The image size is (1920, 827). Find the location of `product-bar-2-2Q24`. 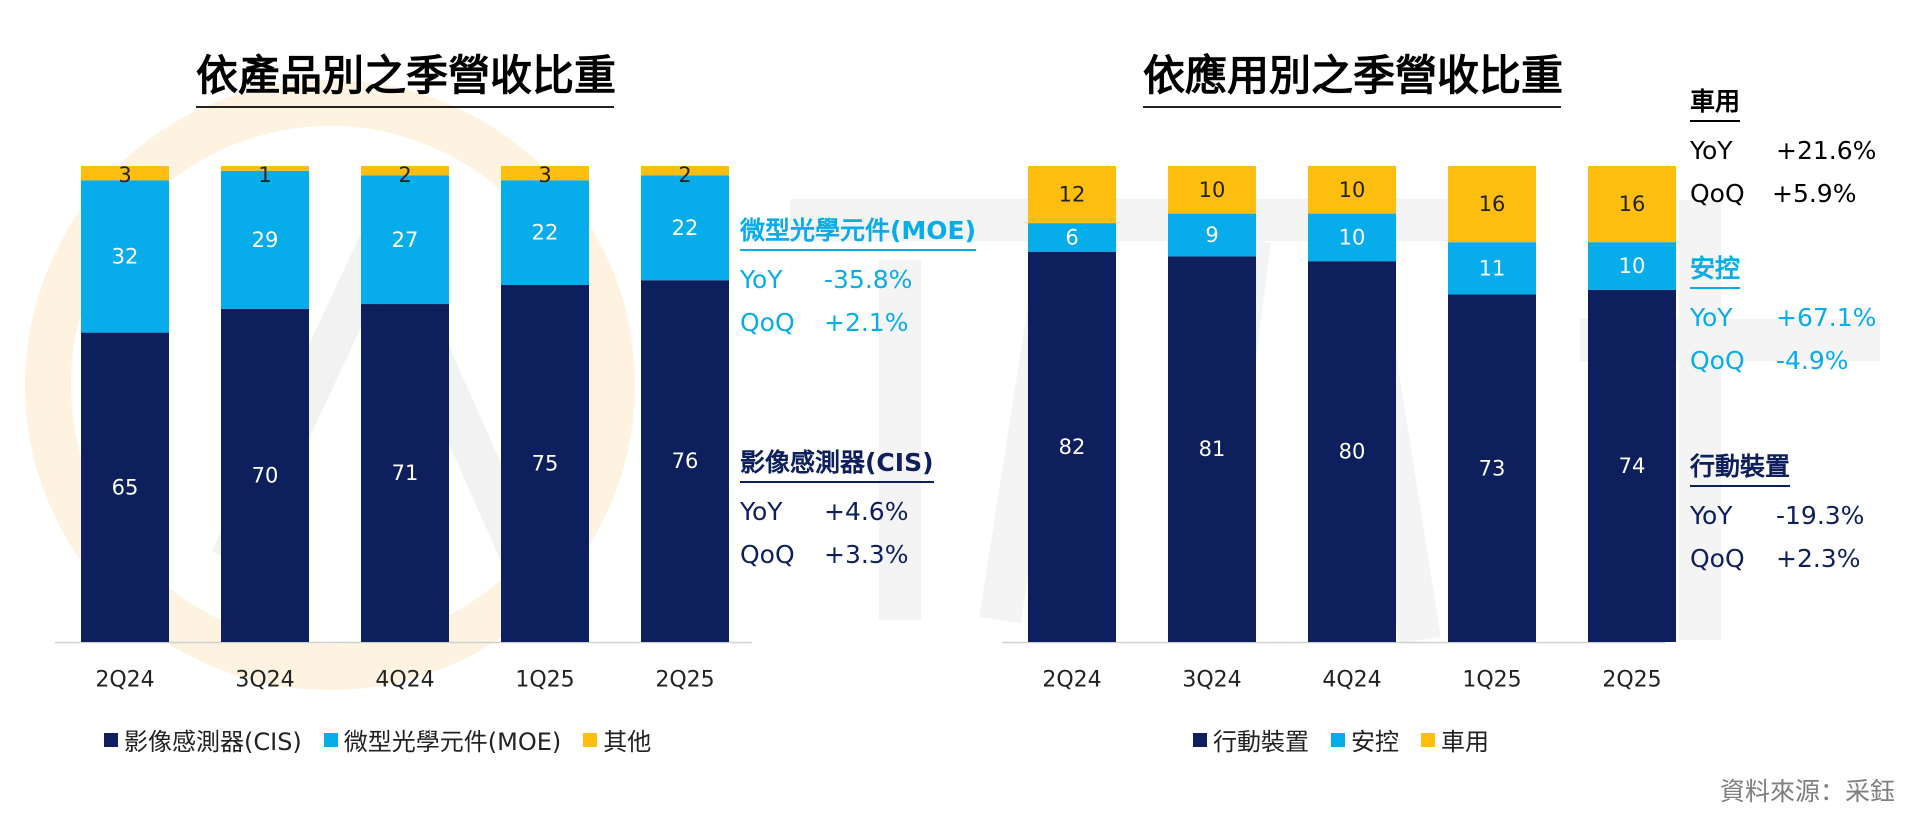

product-bar-2-2Q24 is located at coordinates (125, 173).